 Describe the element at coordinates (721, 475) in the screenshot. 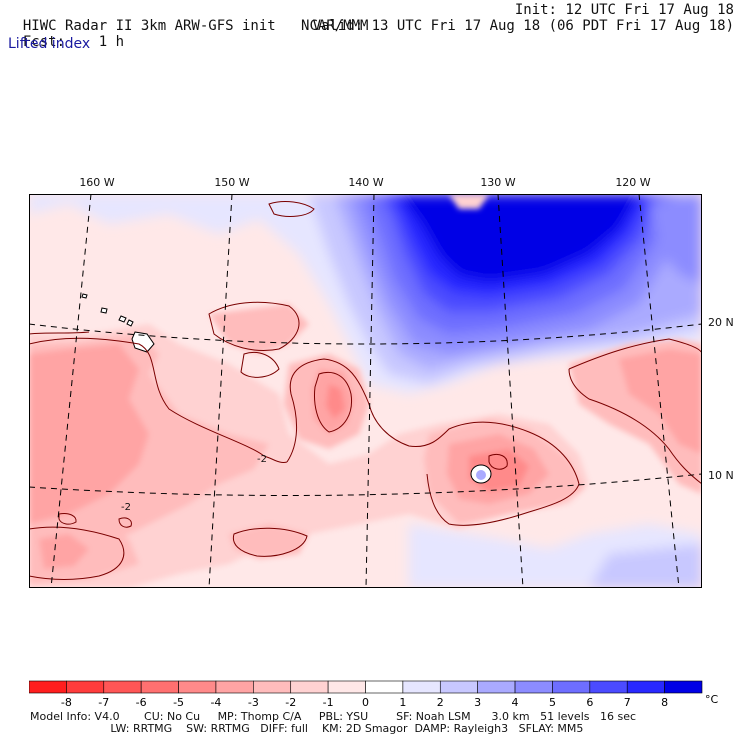

I see `lat-label-10n: 10 N` at that location.